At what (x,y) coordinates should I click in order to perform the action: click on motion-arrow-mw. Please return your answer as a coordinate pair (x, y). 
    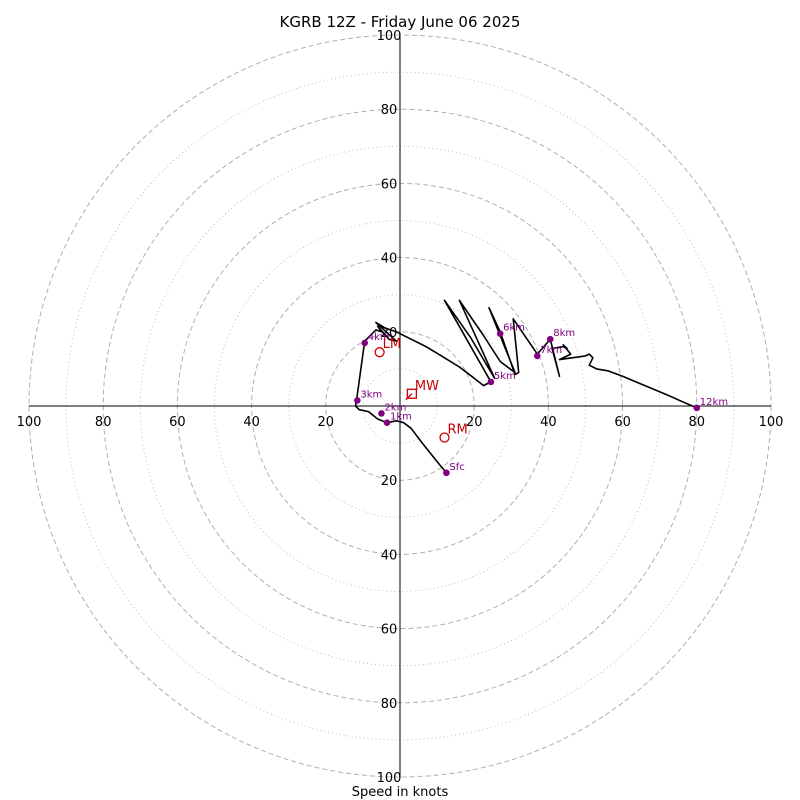
    Looking at the image, I should click on (409, 397).